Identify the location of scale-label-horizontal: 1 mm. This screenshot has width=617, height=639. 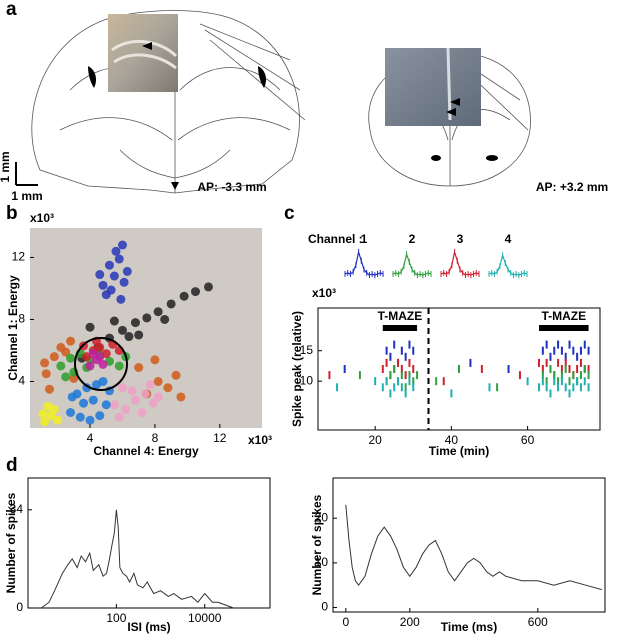
(26, 196).